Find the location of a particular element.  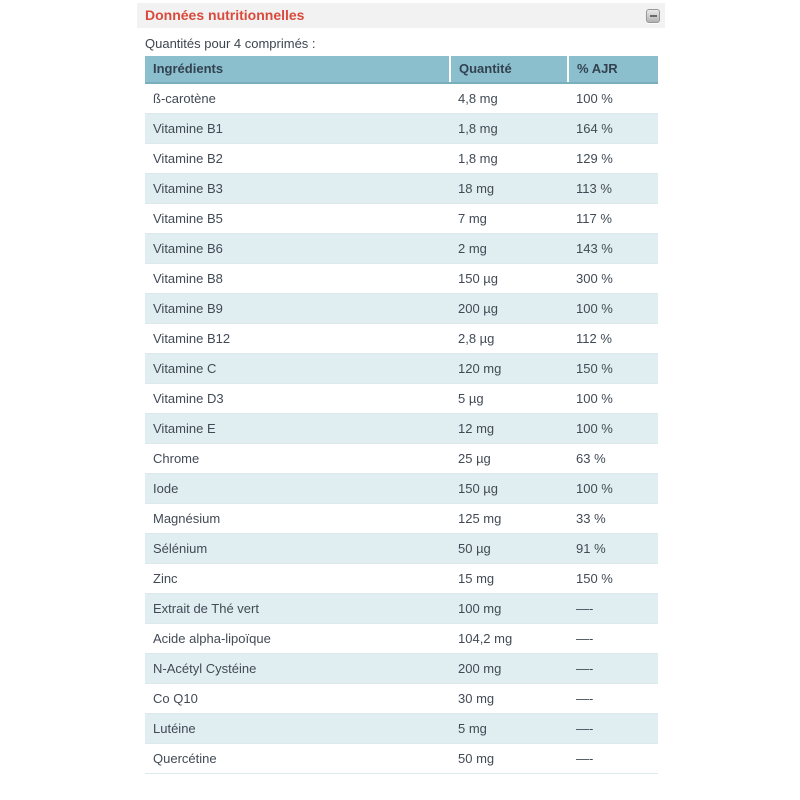

panel-header: Données nutritionnelles is located at coordinates (401, 15).